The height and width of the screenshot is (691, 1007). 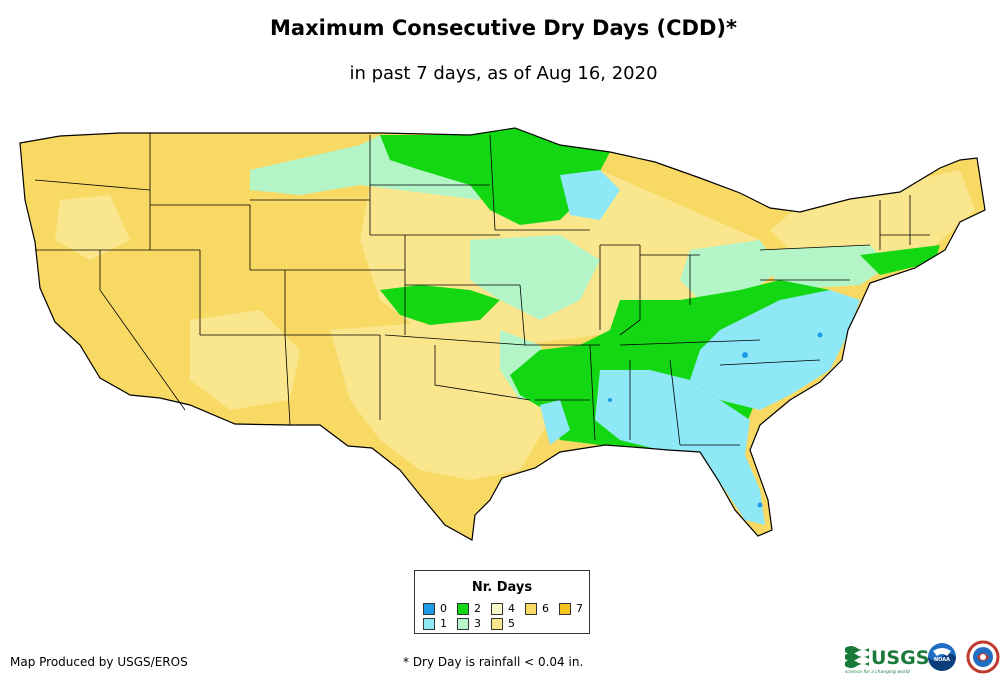 What do you see at coordinates (493, 662) in the screenshot?
I see `dry-day-footnote: * Dry Day is rainfall < 0.04 in.` at bounding box center [493, 662].